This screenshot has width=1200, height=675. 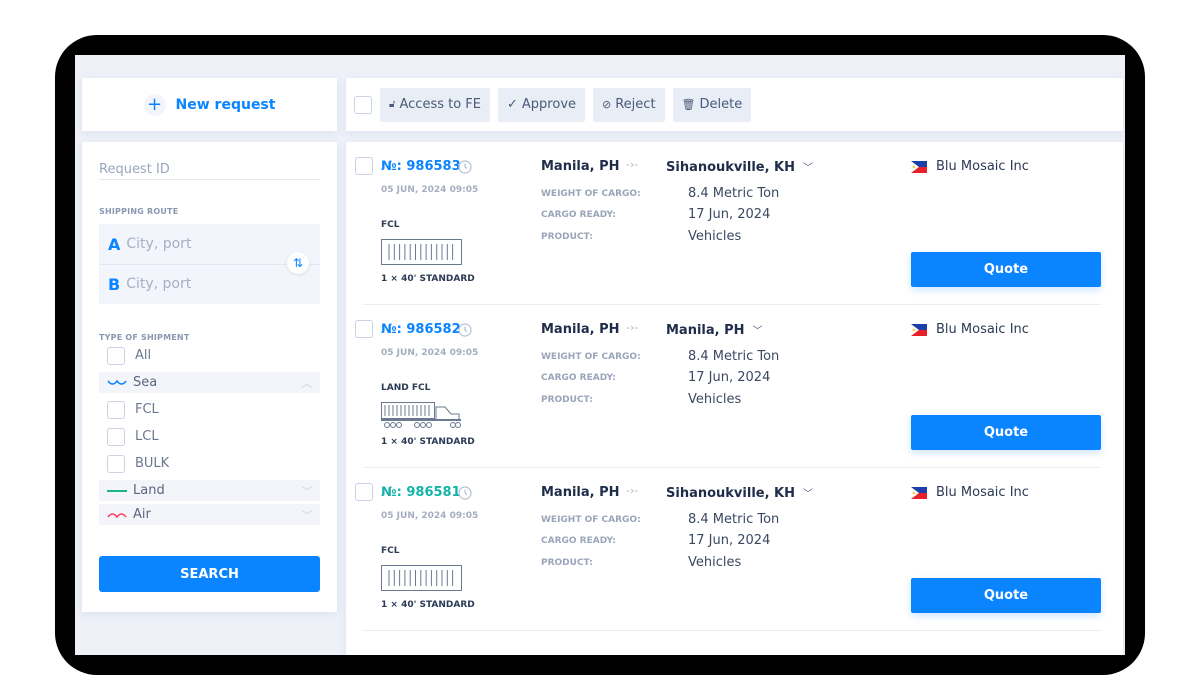 I want to click on swap-icon: ⇅, so click(x=298, y=263).